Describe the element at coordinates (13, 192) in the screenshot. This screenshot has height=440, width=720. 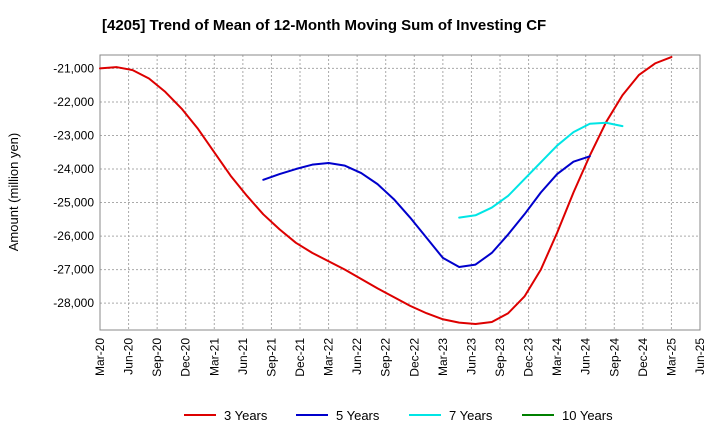
I see `y-axis-title: Amount (million yen)` at that location.